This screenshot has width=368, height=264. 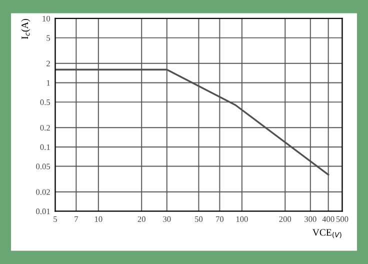 What do you see at coordinates (48, 38) in the screenshot?
I see `y-tick-label: 5` at bounding box center [48, 38].